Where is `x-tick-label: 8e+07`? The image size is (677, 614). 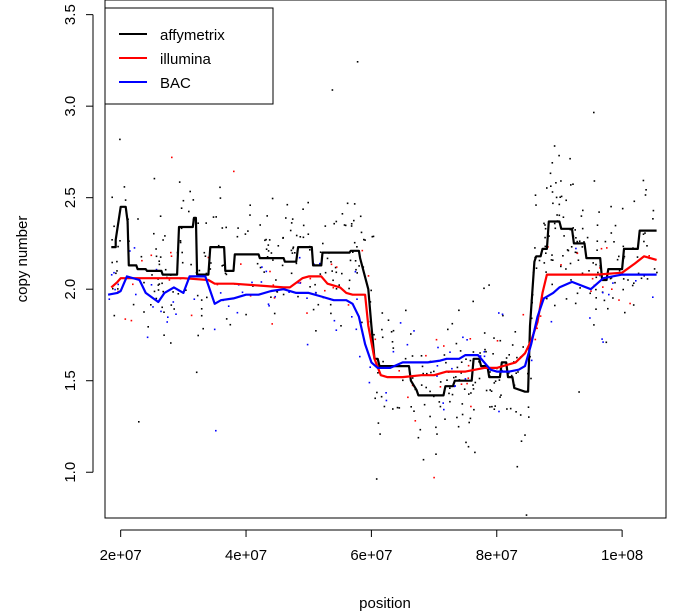
x-tick-label: 8e+07 is located at coordinates (497, 555).